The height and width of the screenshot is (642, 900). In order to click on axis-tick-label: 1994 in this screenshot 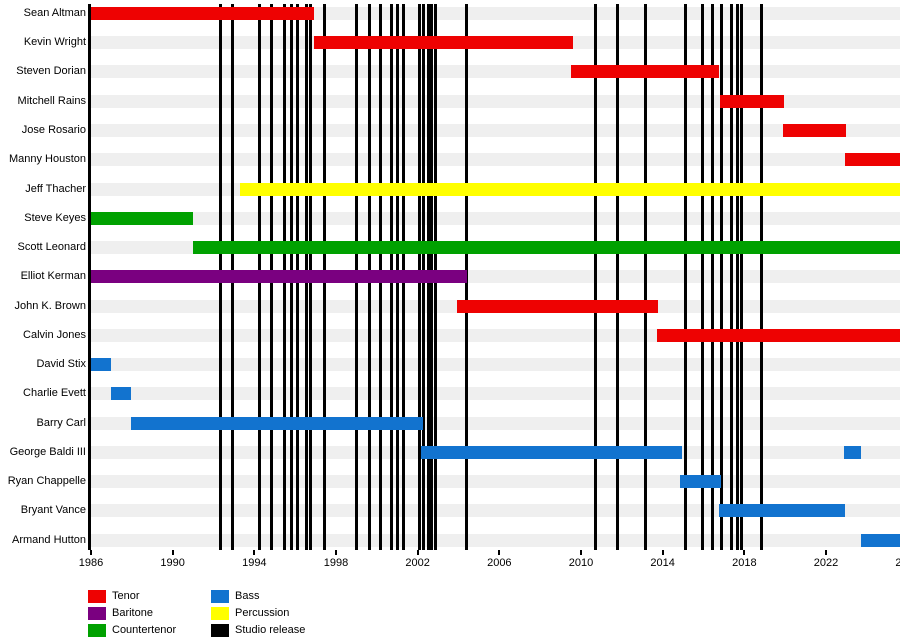, I will do `click(254, 563)`.